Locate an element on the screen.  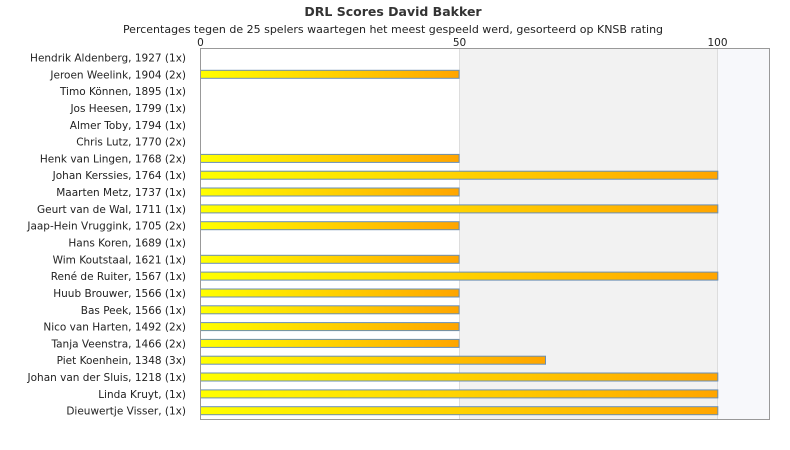
category-label: Tanja Veenstra, 1466 (2x) is located at coordinates (118, 344).